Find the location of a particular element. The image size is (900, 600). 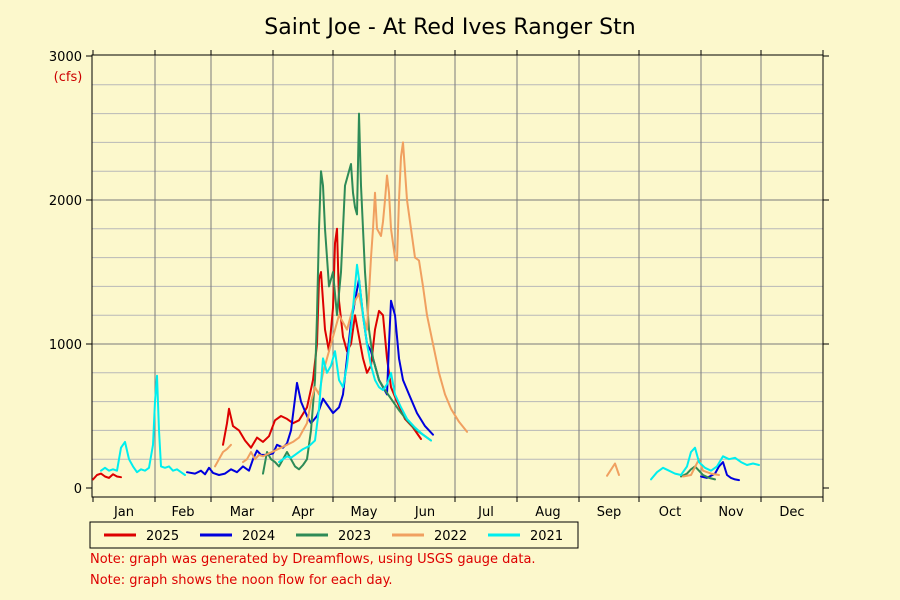

x-tick-label: Nov is located at coordinates (731, 512).